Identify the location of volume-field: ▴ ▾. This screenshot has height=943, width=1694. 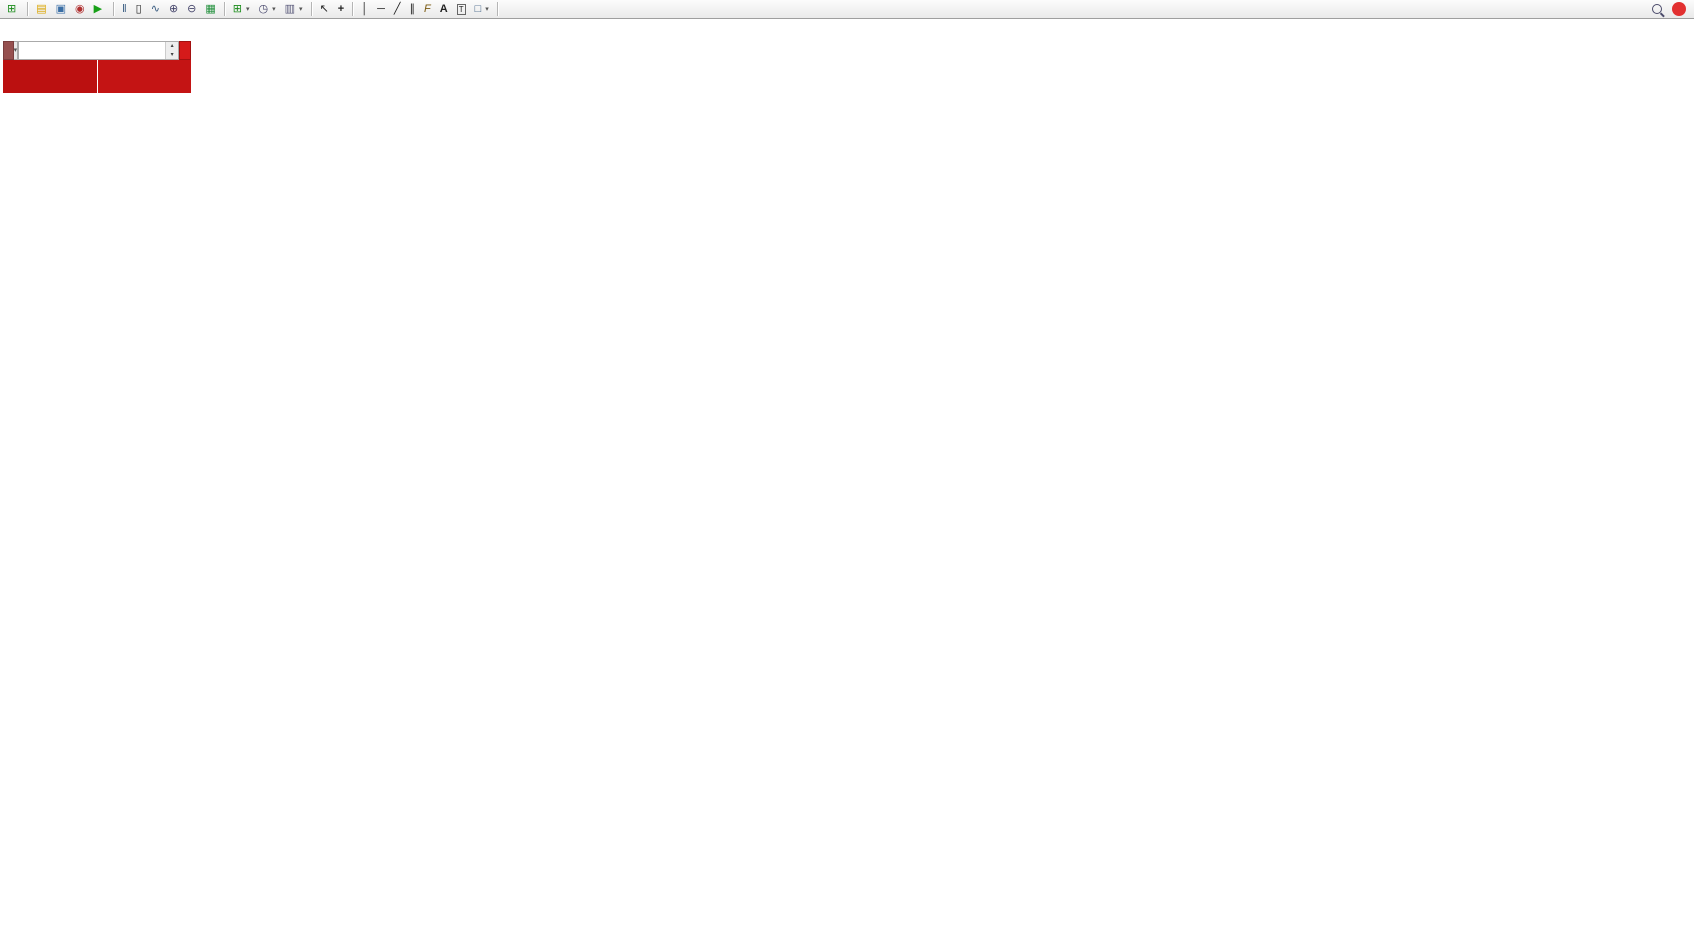
(99, 50).